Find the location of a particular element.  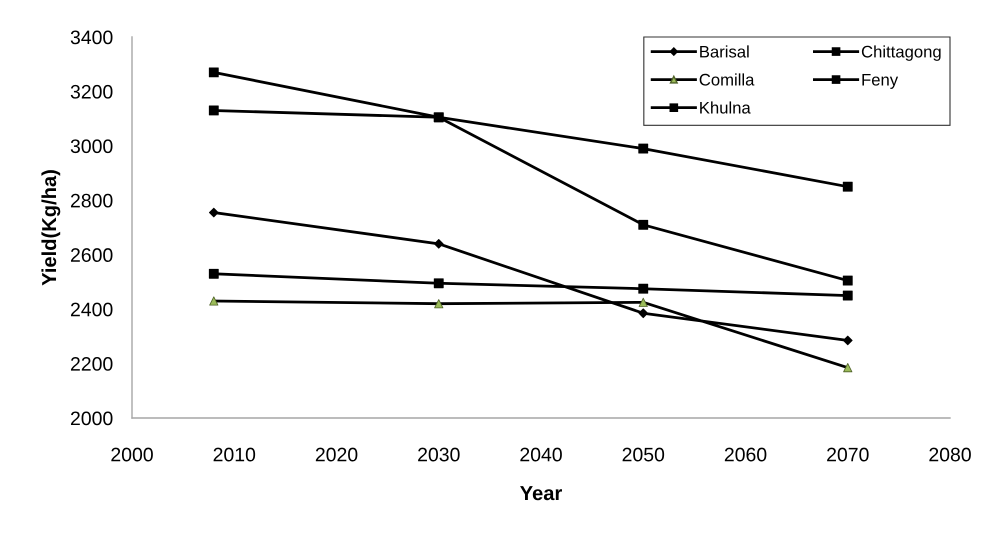

legend-label: Barisal is located at coordinates (724, 51).